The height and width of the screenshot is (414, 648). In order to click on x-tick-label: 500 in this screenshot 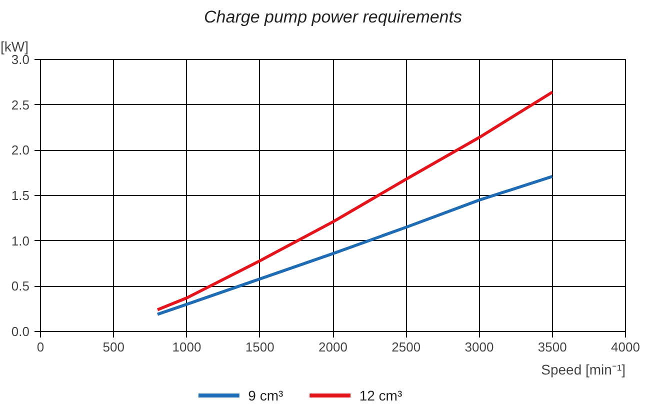, I will do `click(113, 347)`.